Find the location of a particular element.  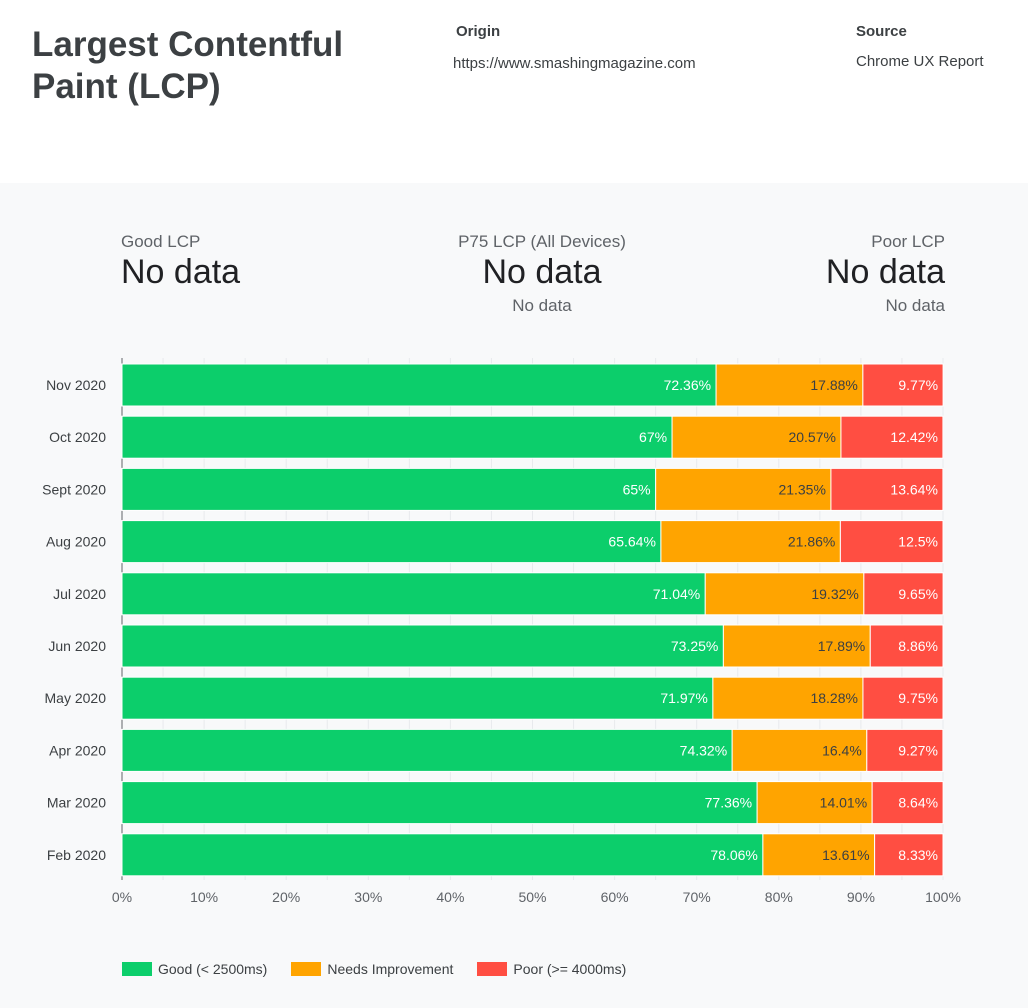

data-label: 78.06% is located at coordinates (733, 855).